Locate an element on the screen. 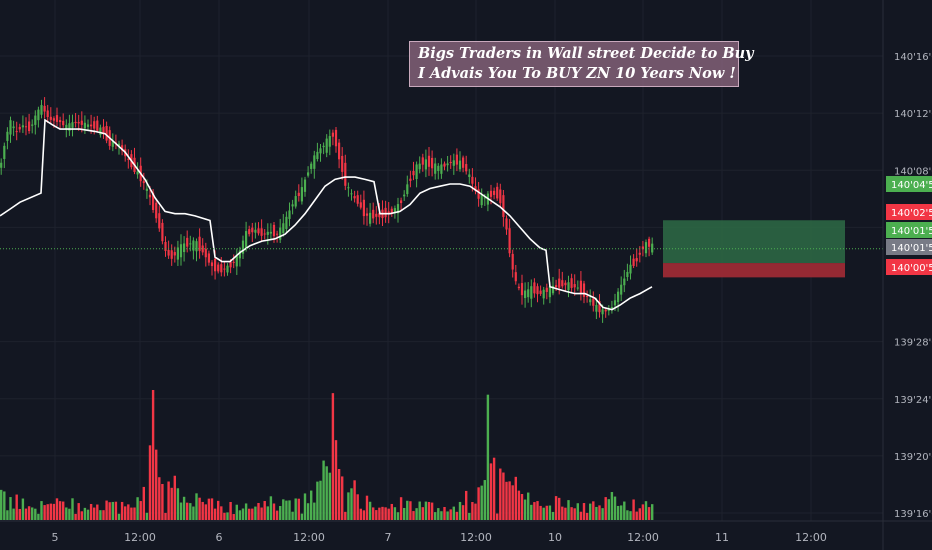  y-tick-label: 140'16'0 is located at coordinates (913, 57).